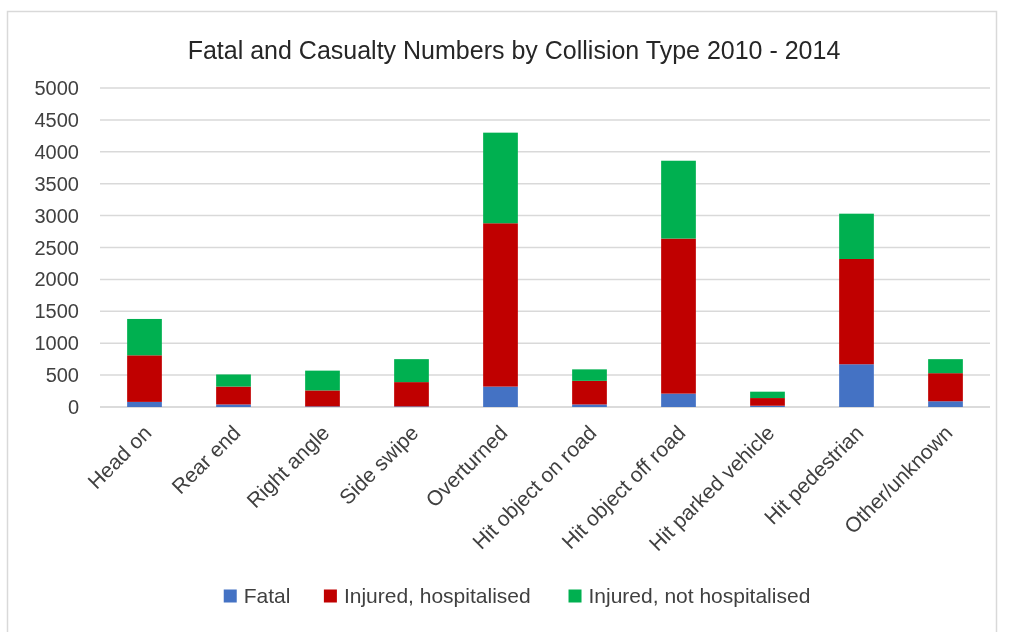 The width and height of the screenshot is (1009, 632). I want to click on y-tick-label: 3500, so click(56, 183).